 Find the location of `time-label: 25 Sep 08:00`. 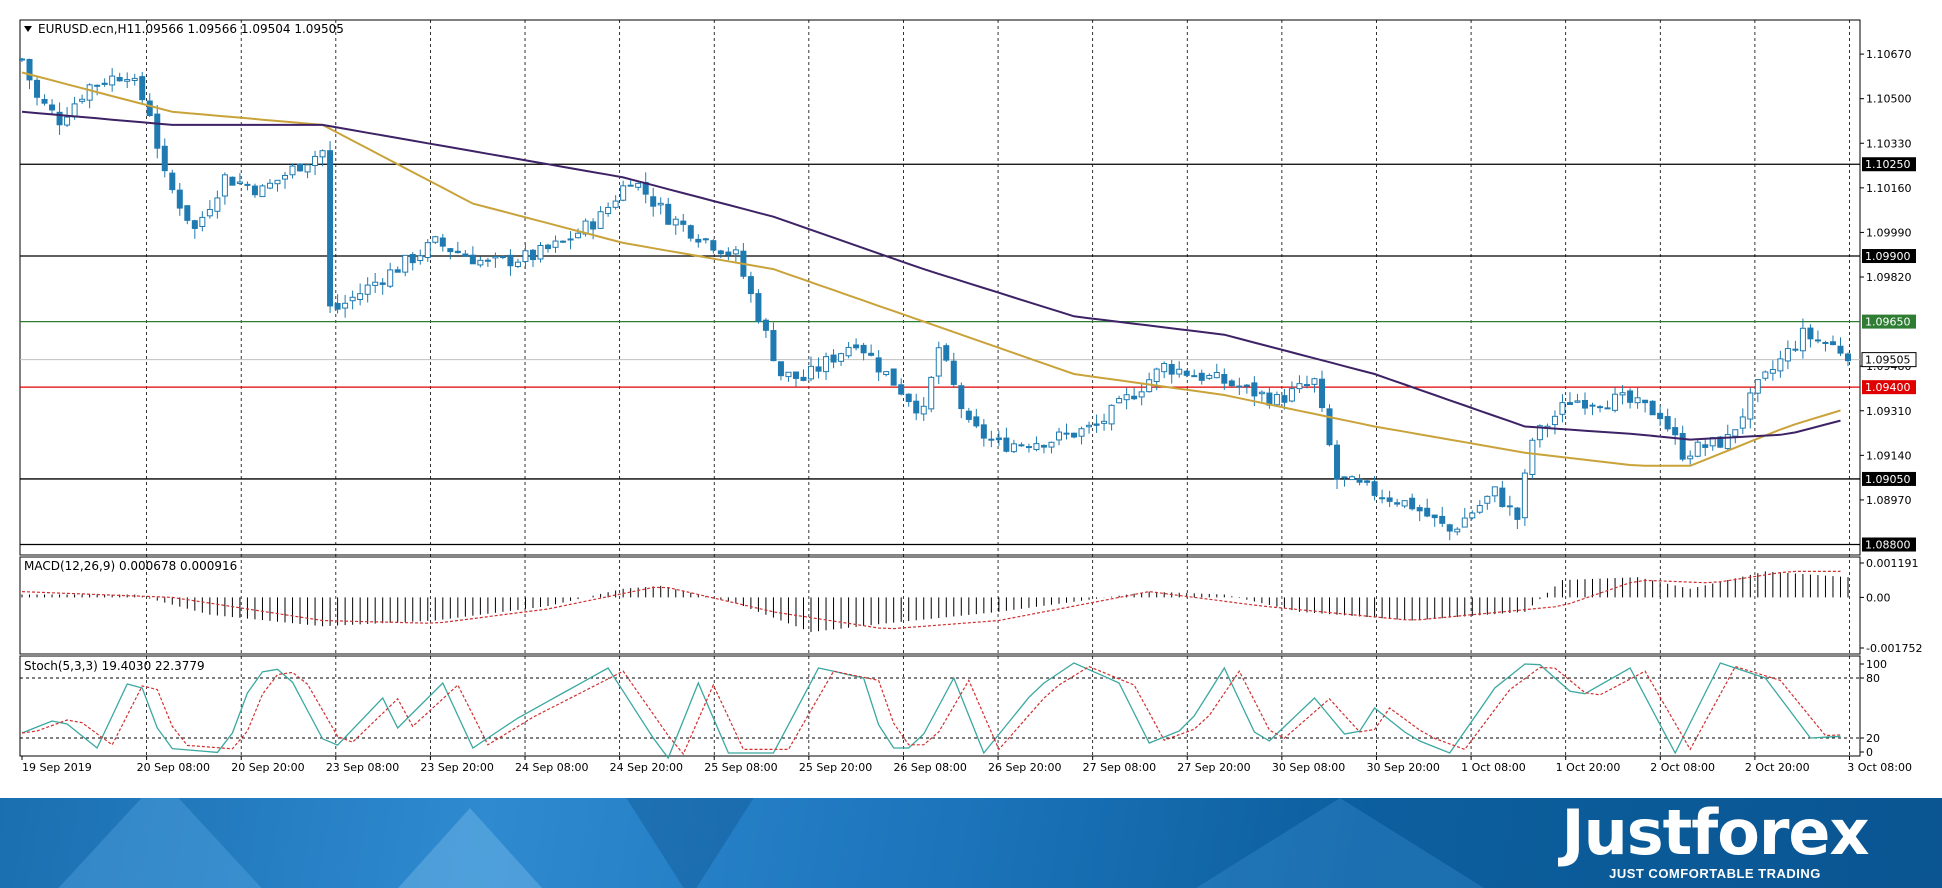

time-label: 25 Sep 08:00 is located at coordinates (740, 767).